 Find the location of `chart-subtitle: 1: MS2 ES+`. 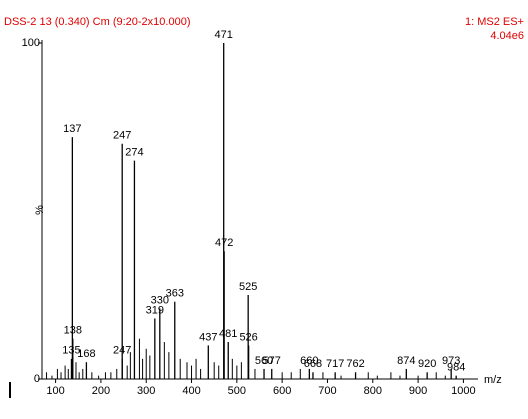

chart-subtitle: 1: MS2 ES+ is located at coordinates (494, 22).